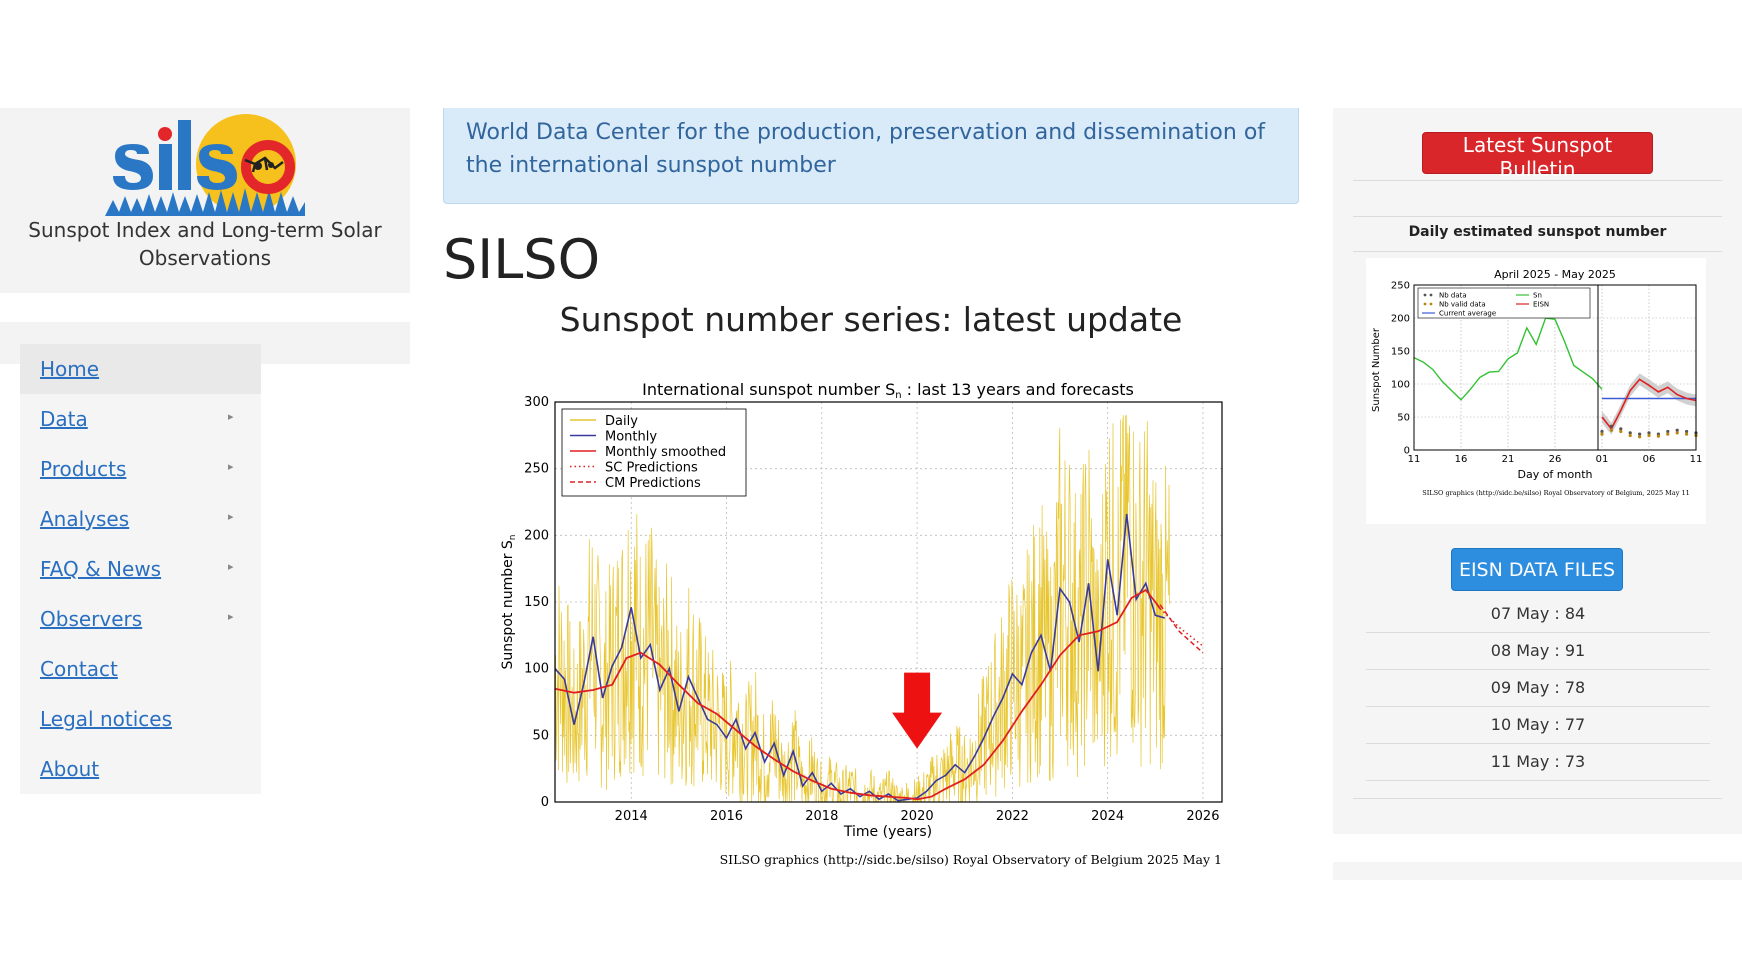  Describe the element at coordinates (1538, 614) in the screenshot. I see `eisn-value-row: 07 May : 84` at that location.